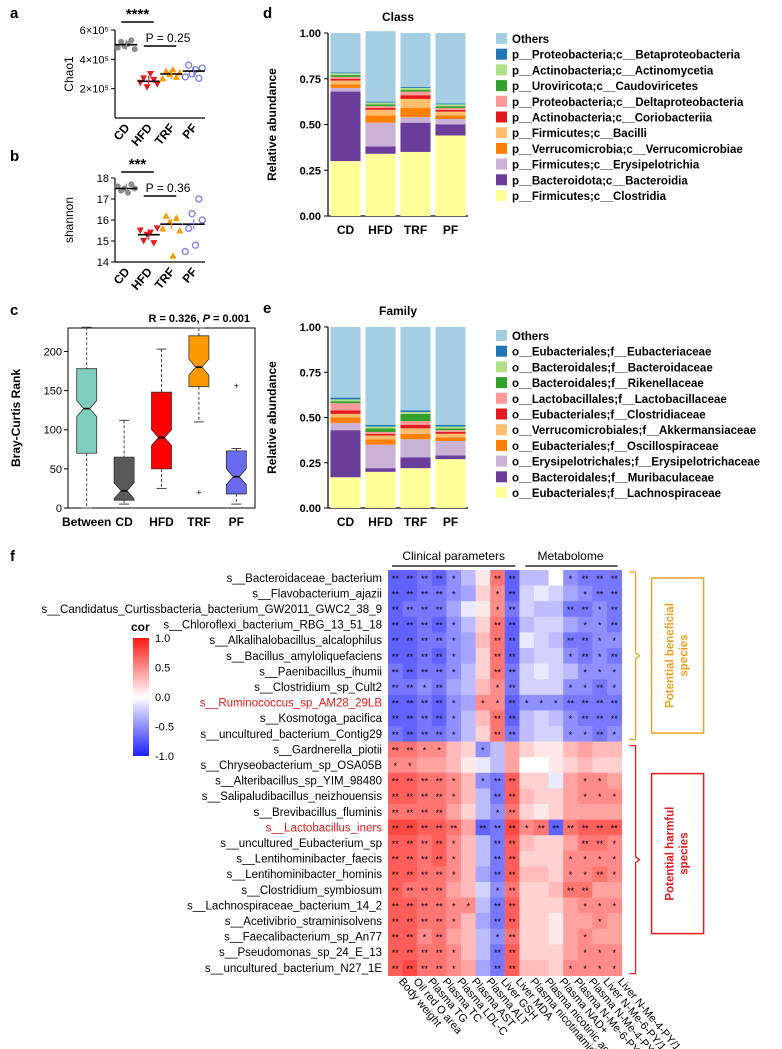 The height and width of the screenshot is (1049, 782). I want to click on title-part: P, so click(207, 319).